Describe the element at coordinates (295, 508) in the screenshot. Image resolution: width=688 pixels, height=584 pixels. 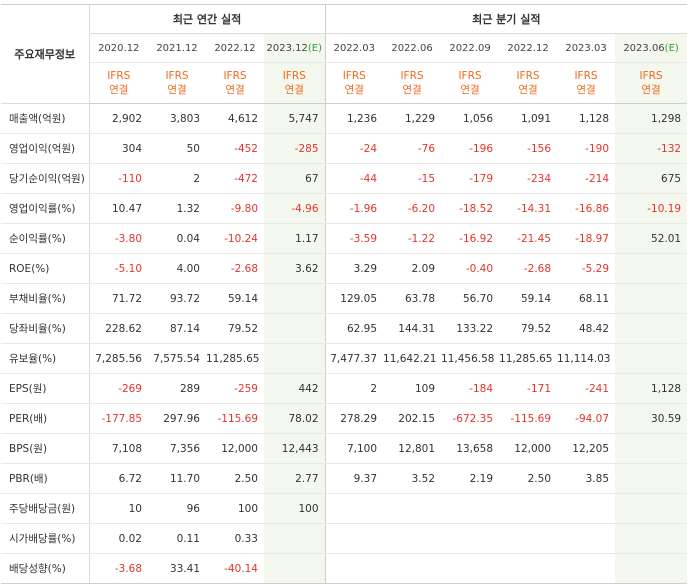
I see `value-cell: 100` at that location.